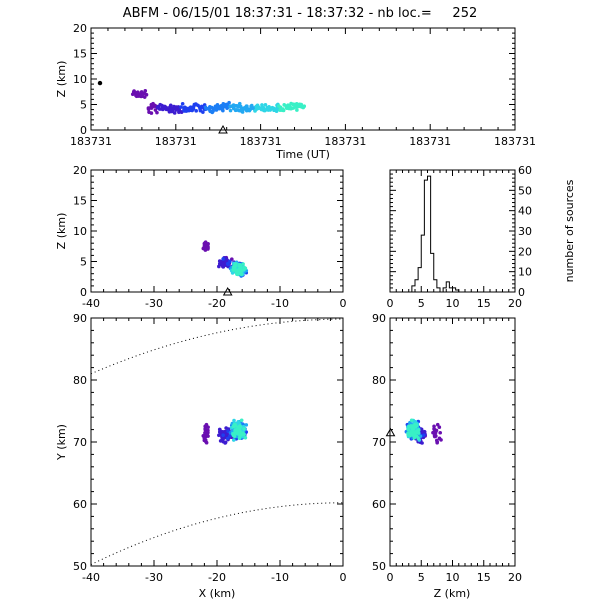  Describe the element at coordinates (280, 303) in the screenshot. I see `xz-x-tick-label: -10` at that location.